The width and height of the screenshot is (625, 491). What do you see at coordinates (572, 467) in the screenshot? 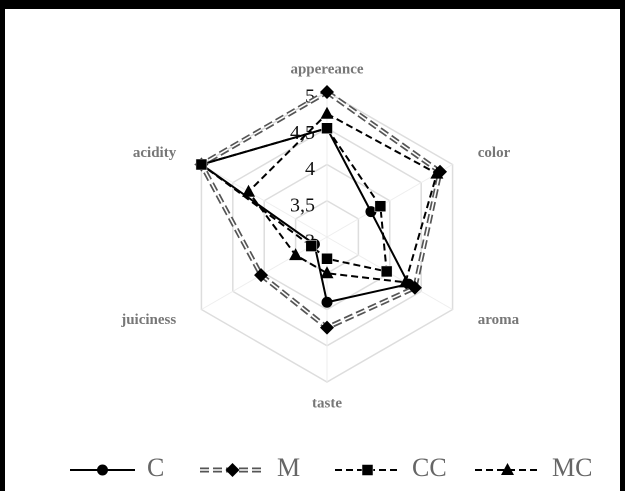
I see `legend-label: MC` at bounding box center [572, 467].